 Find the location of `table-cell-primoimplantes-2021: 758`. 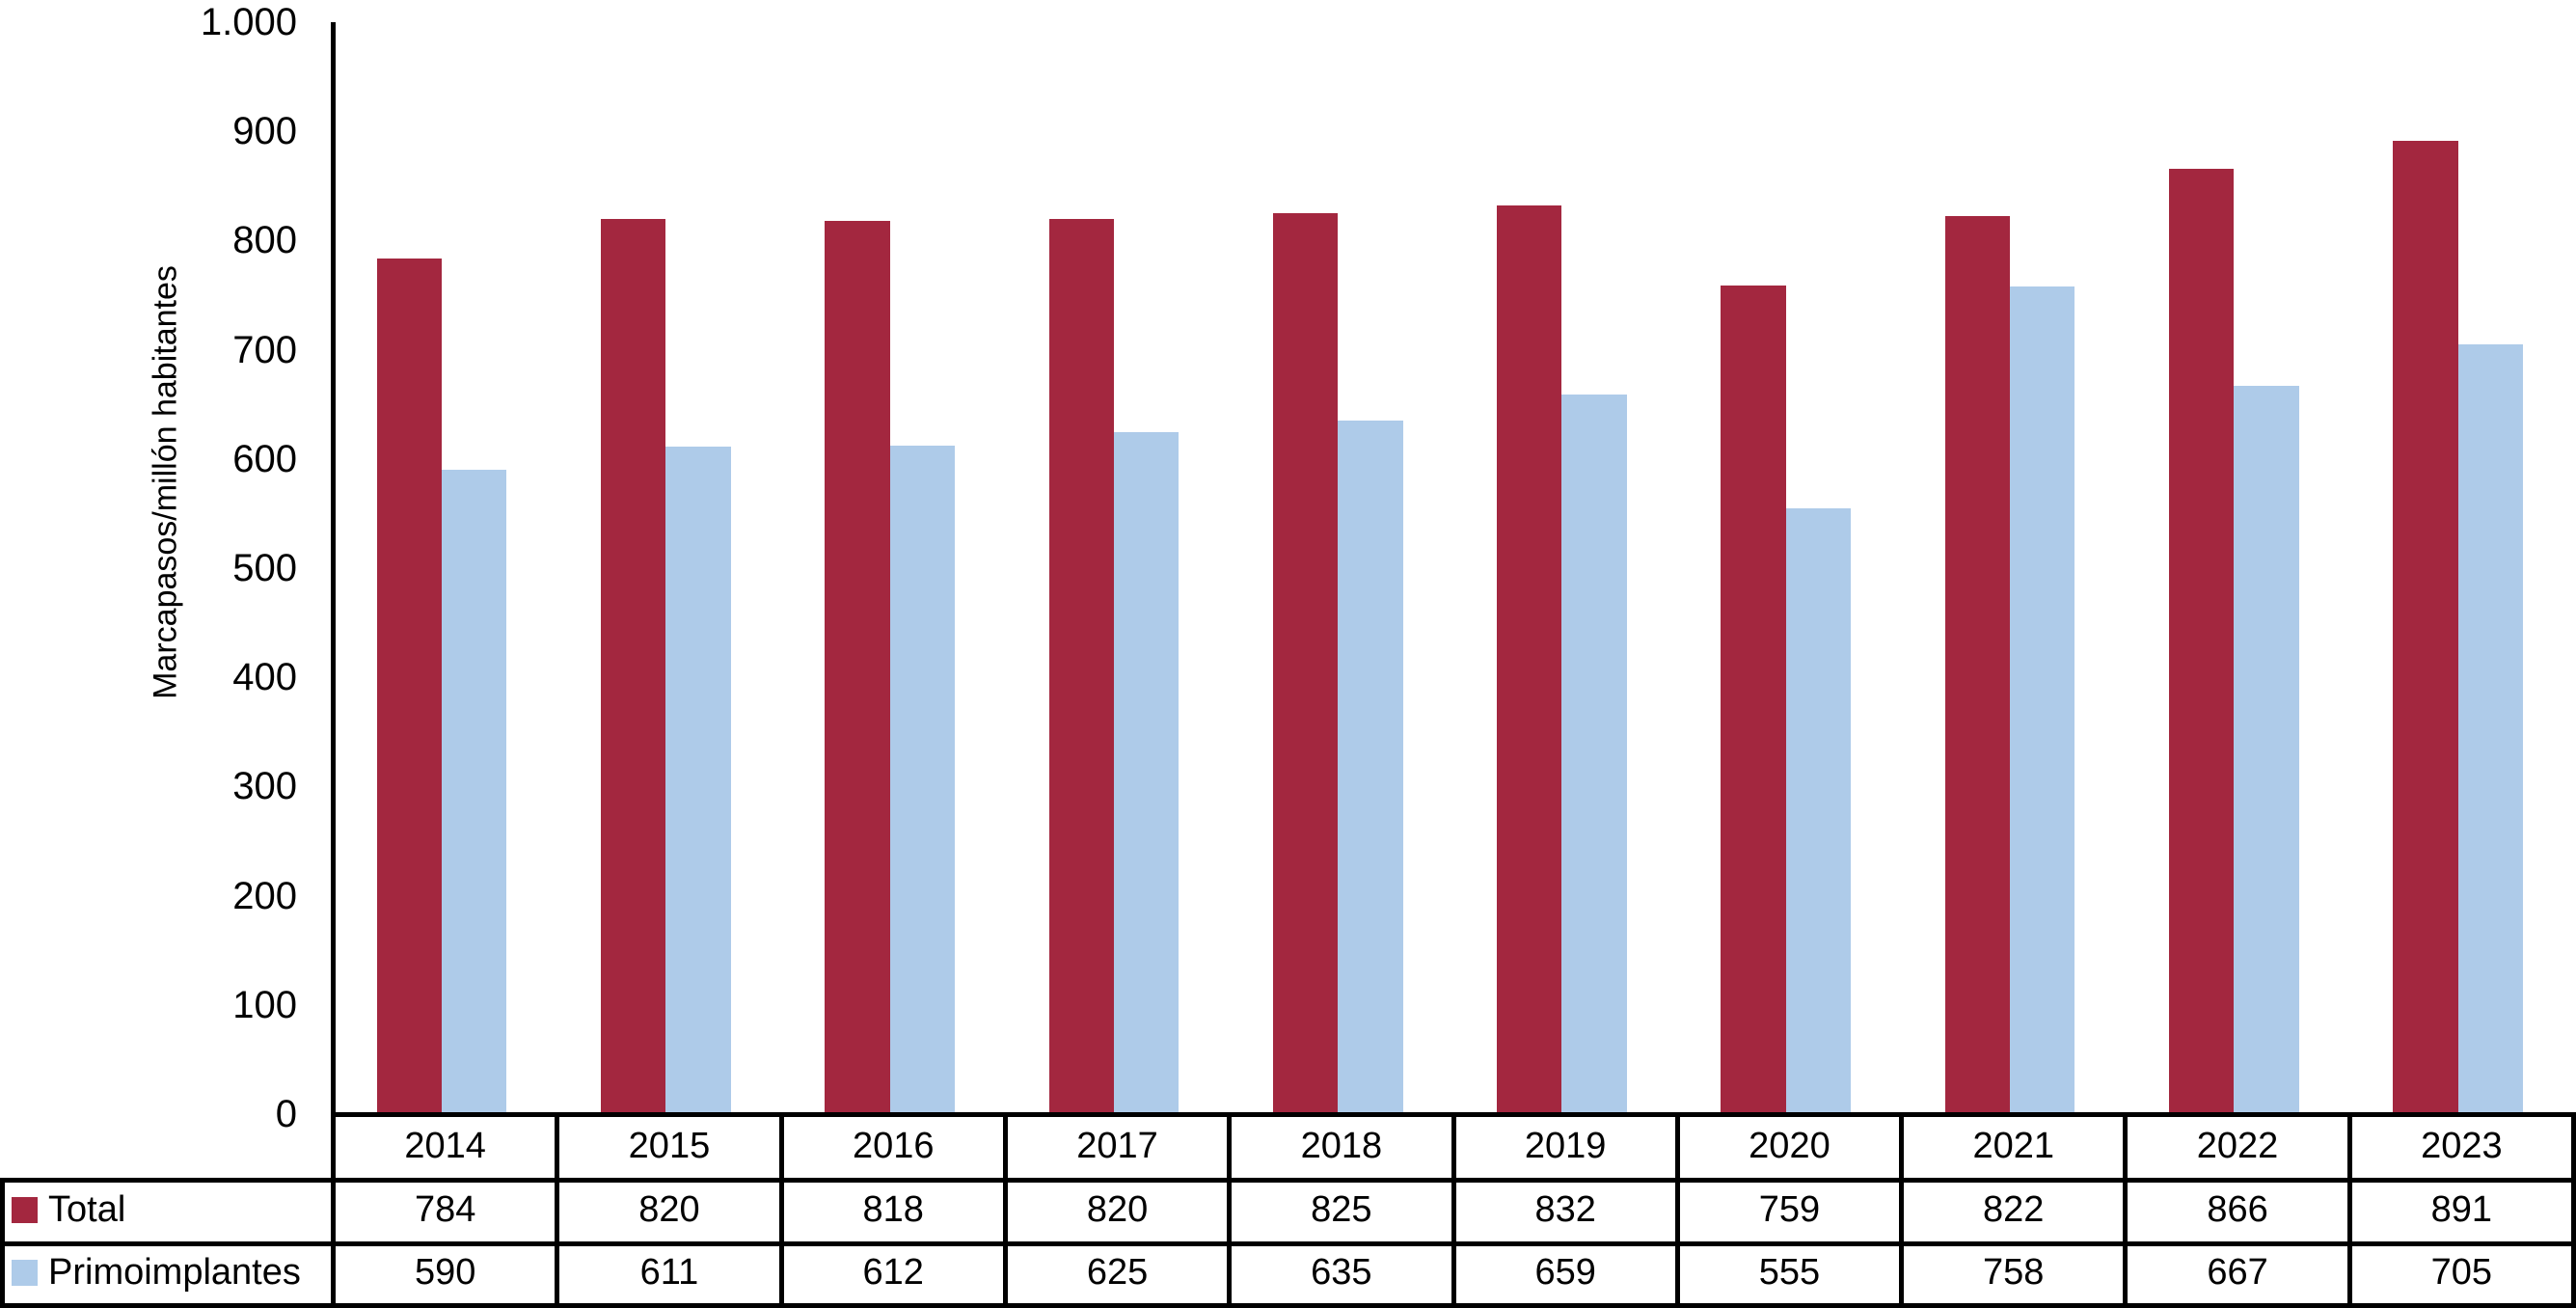

table-cell-primoimplantes-2021: 758 is located at coordinates (2014, 1272).